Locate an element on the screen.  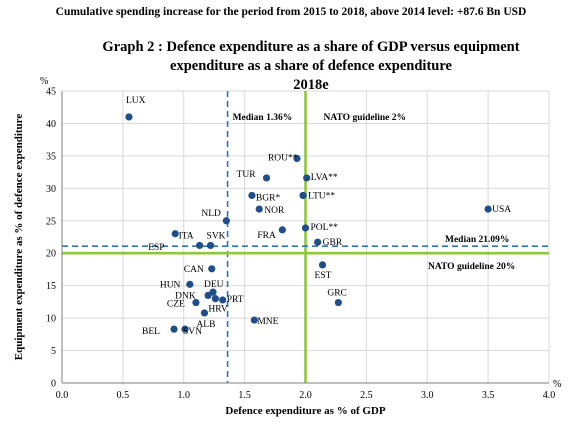
point-label: TUR is located at coordinates (247, 175).